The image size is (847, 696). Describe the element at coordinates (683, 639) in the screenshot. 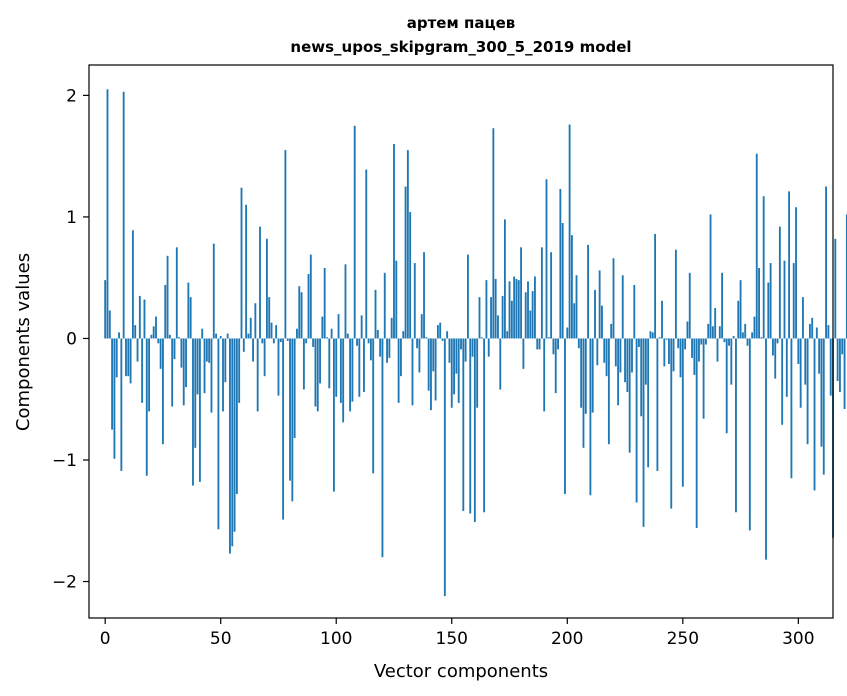

I see `x-tick-label: 250` at that location.